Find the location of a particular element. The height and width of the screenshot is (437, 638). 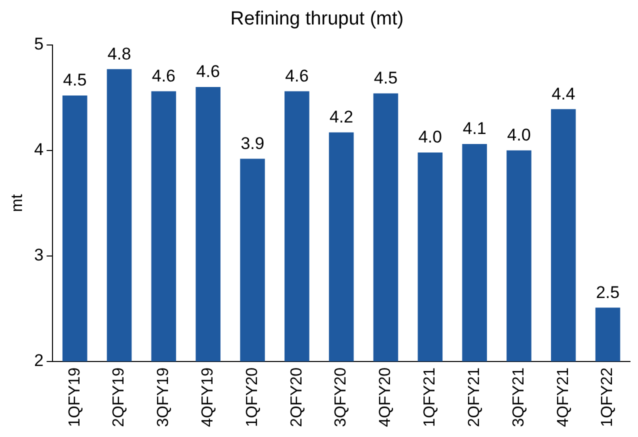

x-tick-label: 2QFY19 is located at coordinates (119, 397).